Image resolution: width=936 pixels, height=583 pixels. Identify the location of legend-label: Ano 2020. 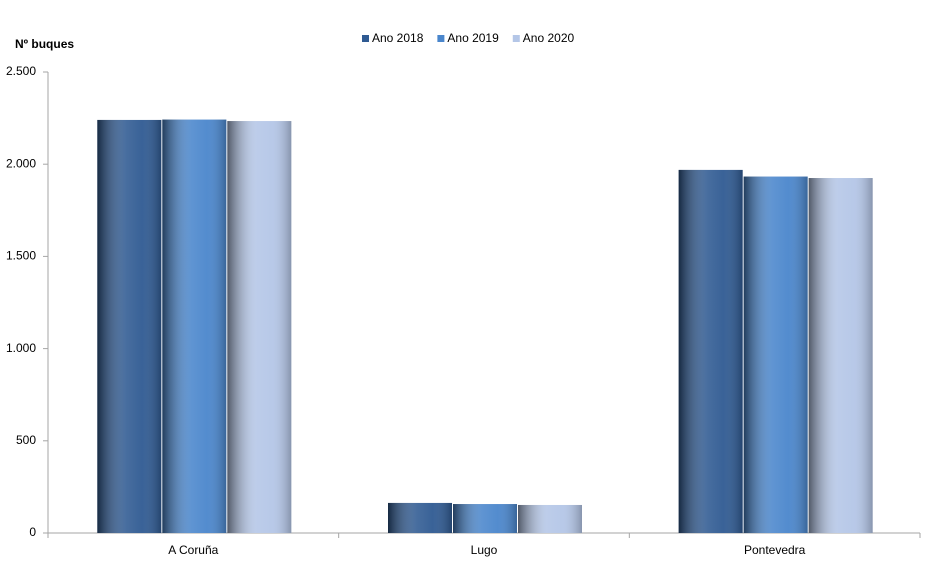
(549, 38).